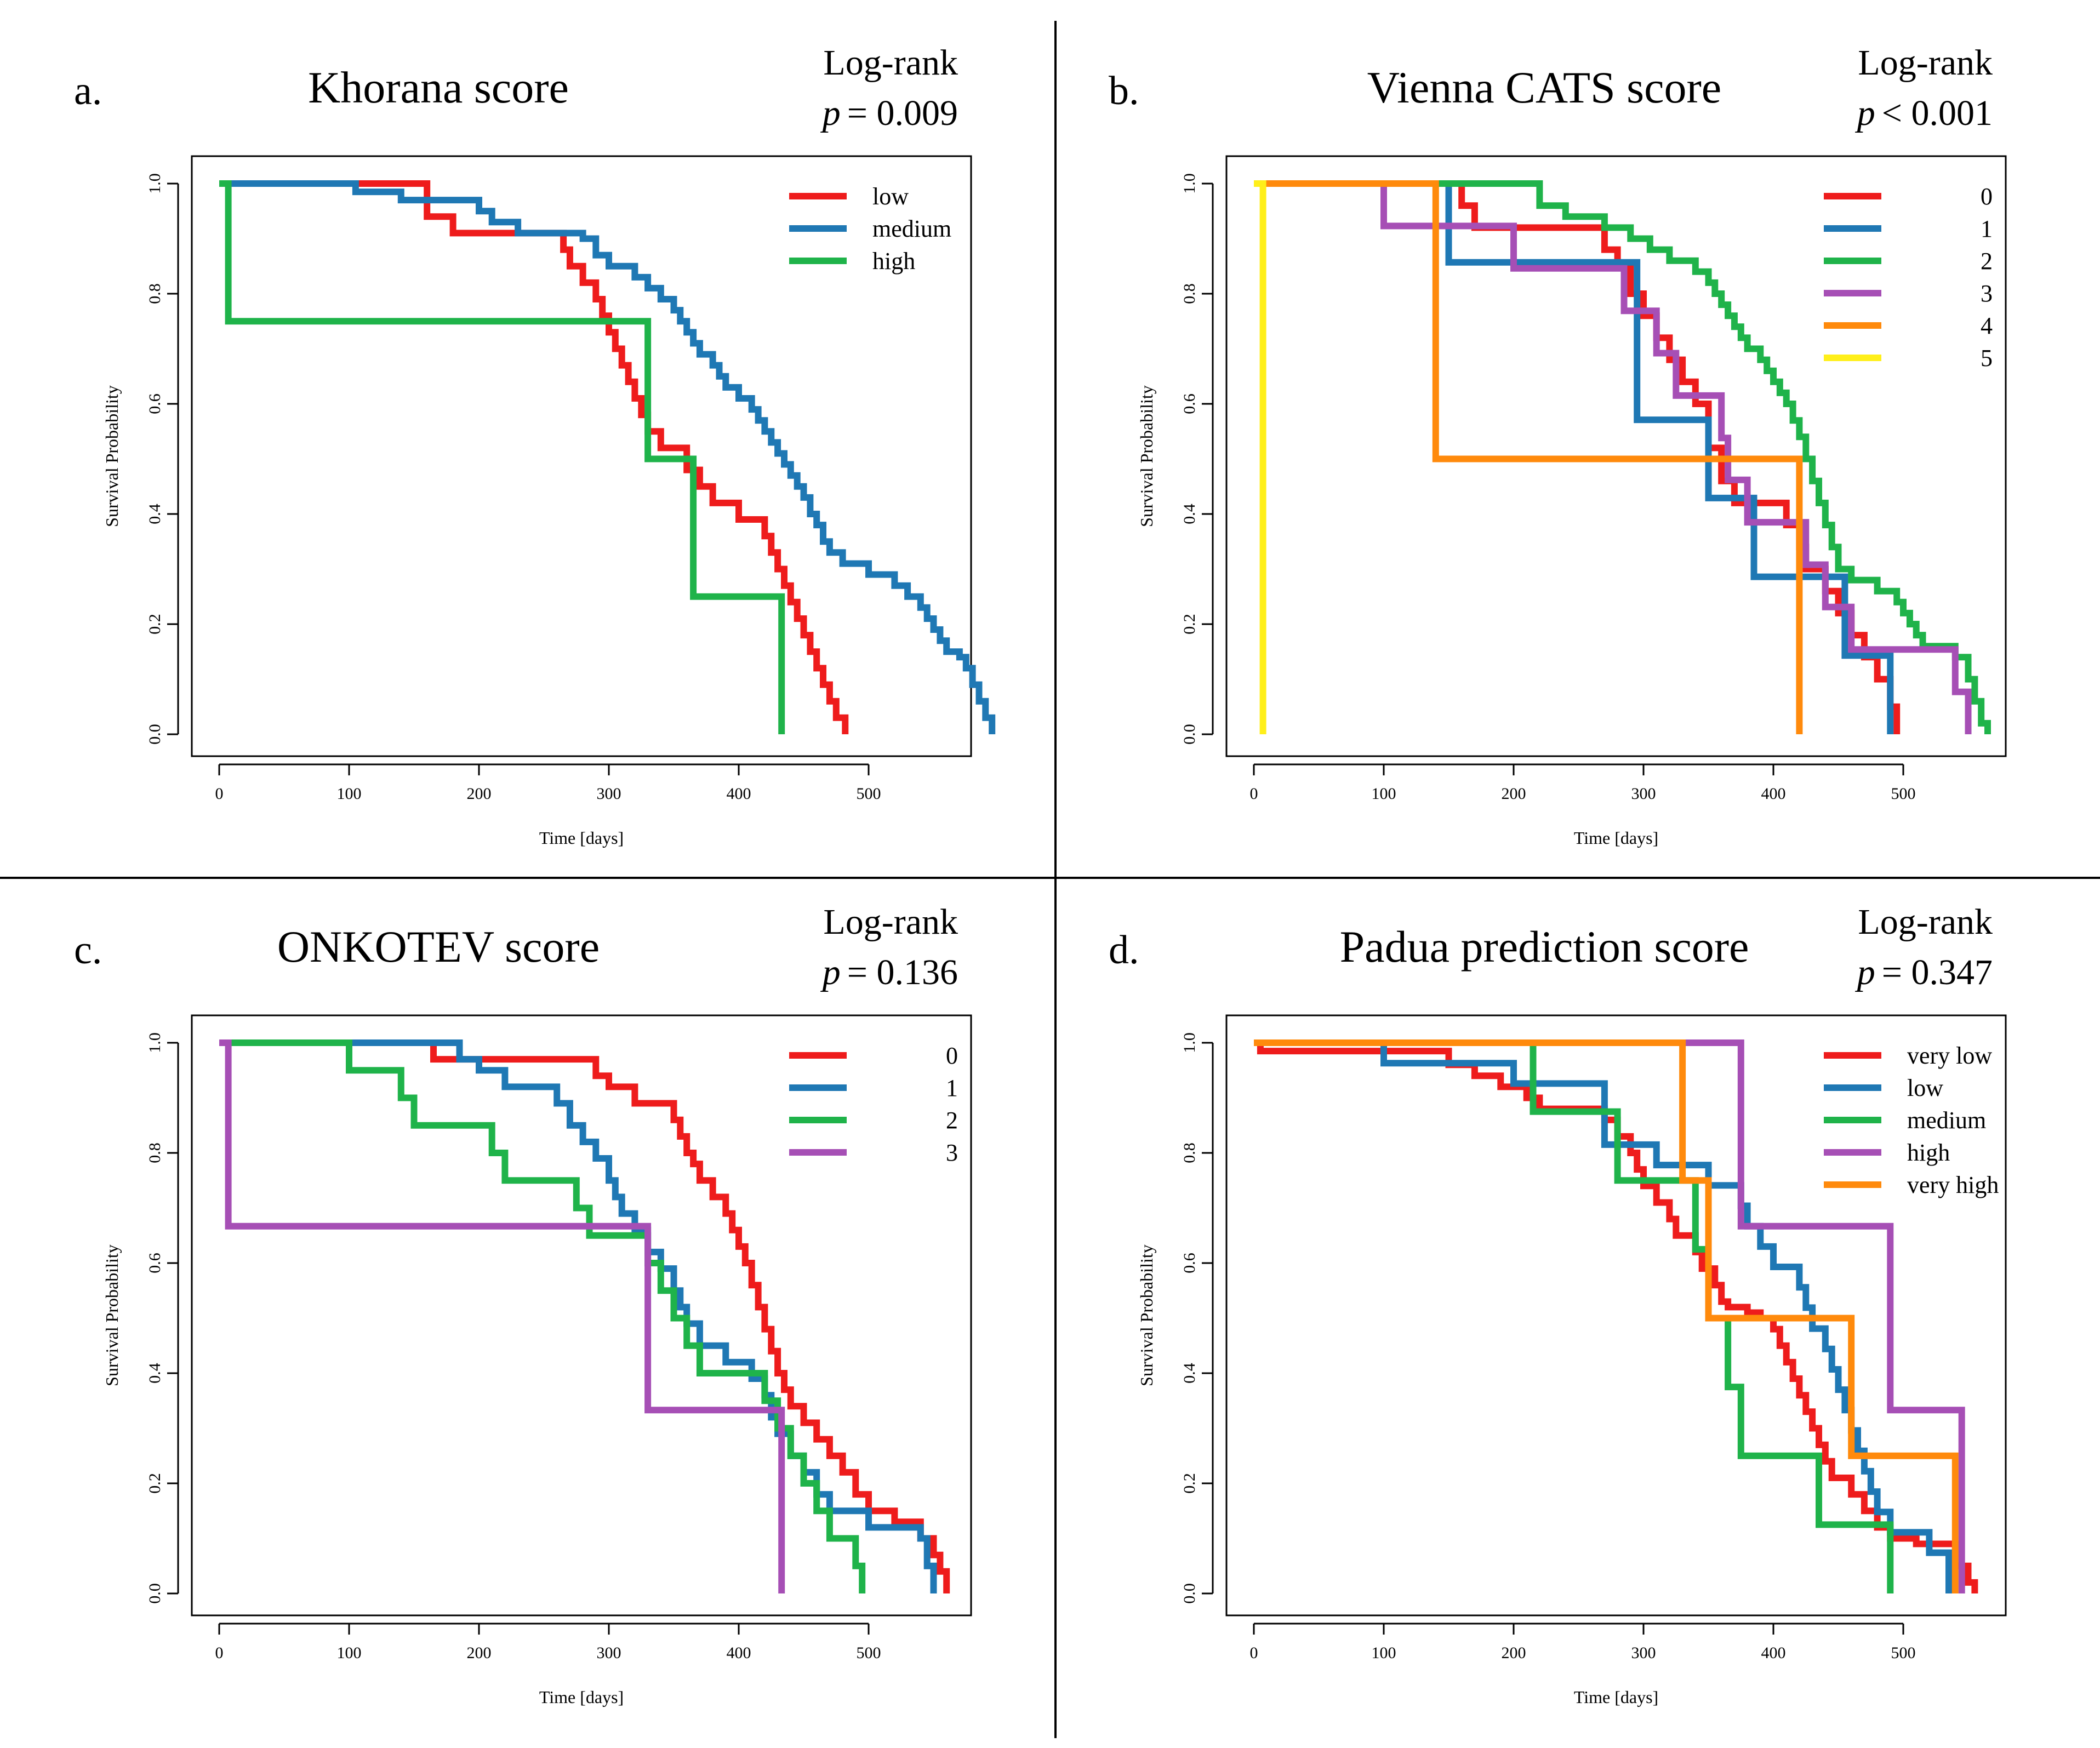 The height and width of the screenshot is (1748, 2100). I want to click on legend-label: very low, so click(1949, 1055).